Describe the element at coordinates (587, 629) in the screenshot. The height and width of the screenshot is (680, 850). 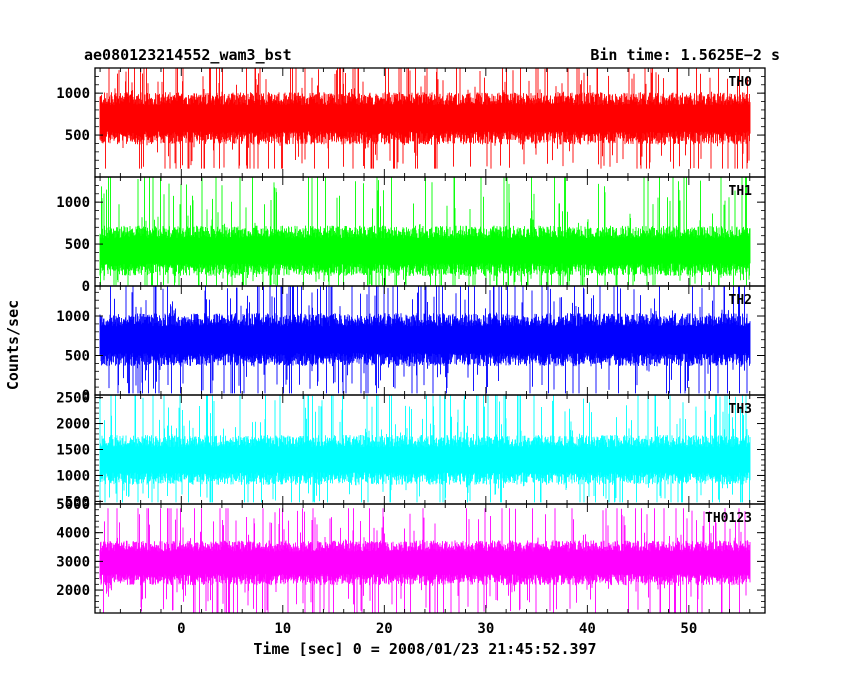
I see `x-tick-label: 40` at that location.